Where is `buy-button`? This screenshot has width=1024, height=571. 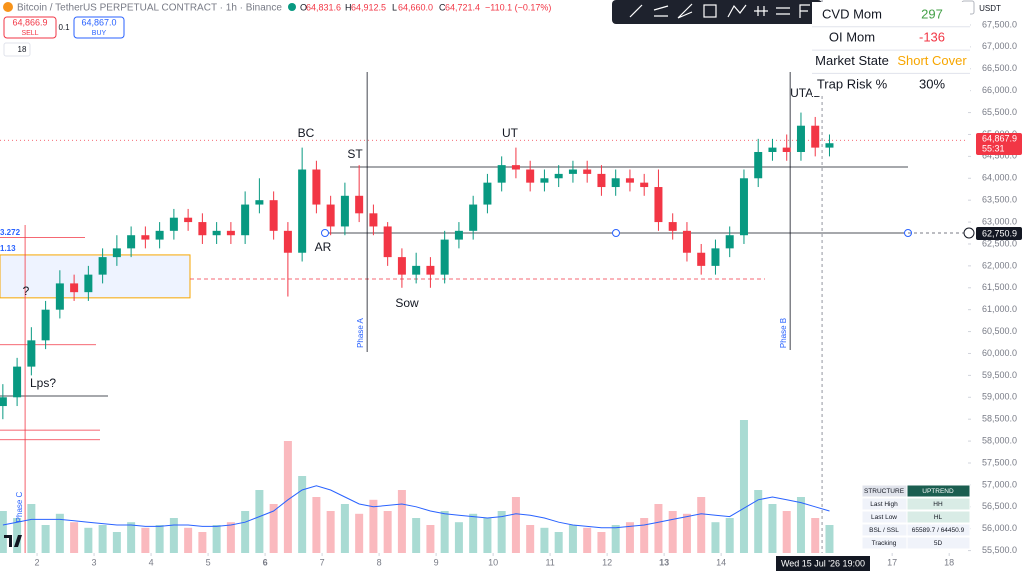
buy-button is located at coordinates (99, 27).